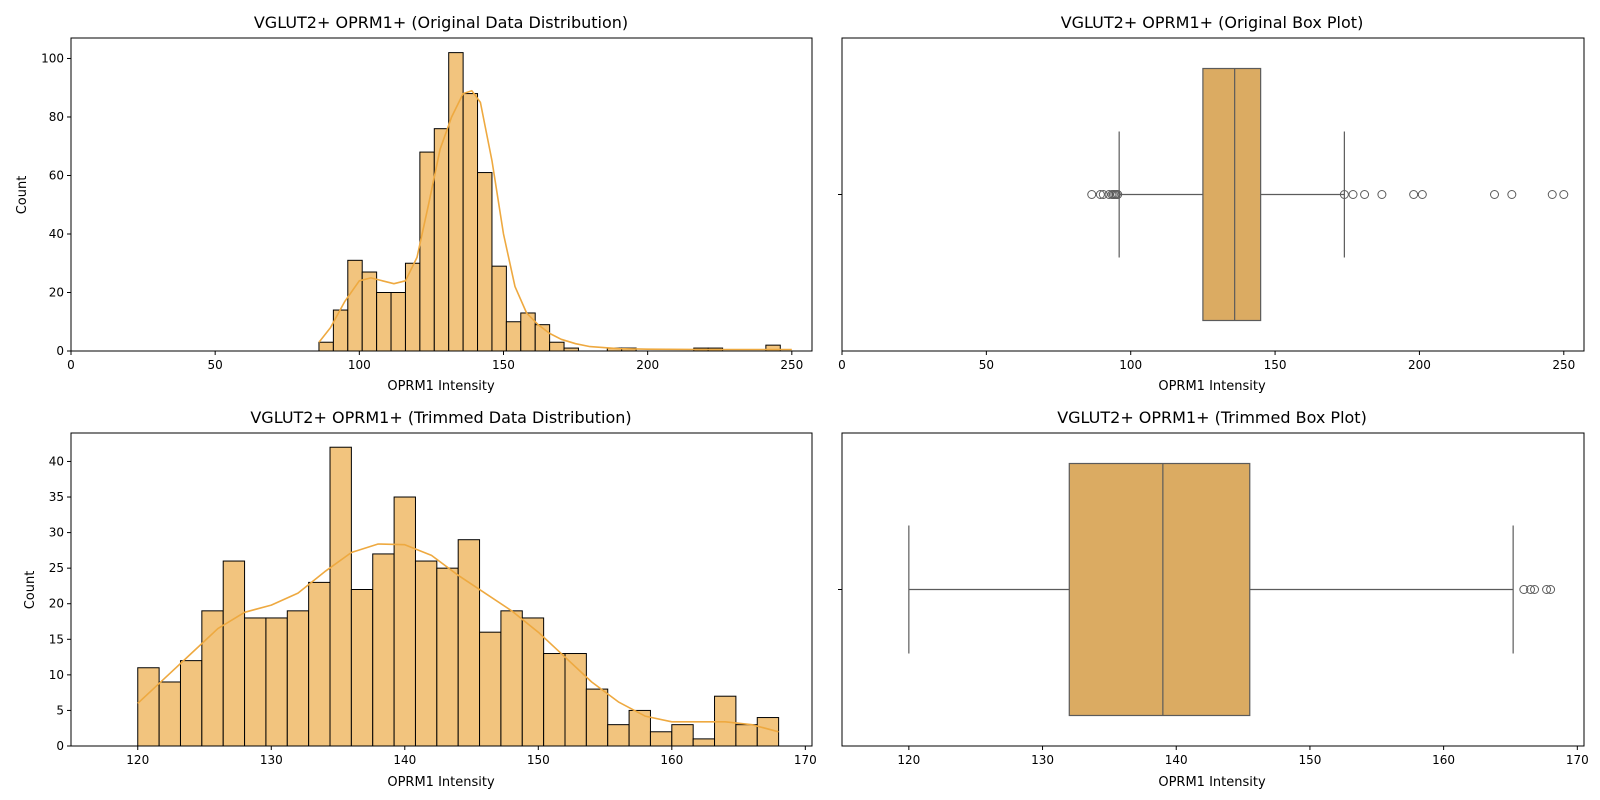 The width and height of the screenshot is (1600, 800). What do you see at coordinates (1309, 760) in the screenshot?
I see `trimmed-boxplot-xtick-label: 150` at bounding box center [1309, 760].